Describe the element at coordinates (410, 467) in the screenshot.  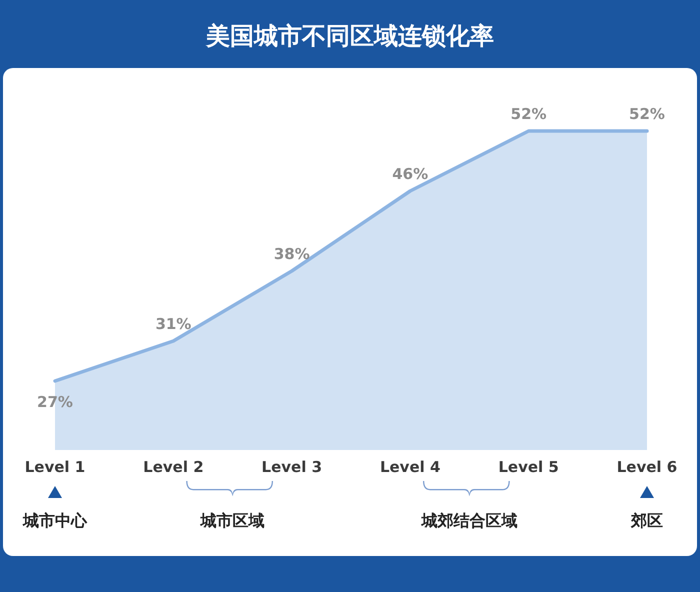
I see `x-tick-label: Level 4` at that location.